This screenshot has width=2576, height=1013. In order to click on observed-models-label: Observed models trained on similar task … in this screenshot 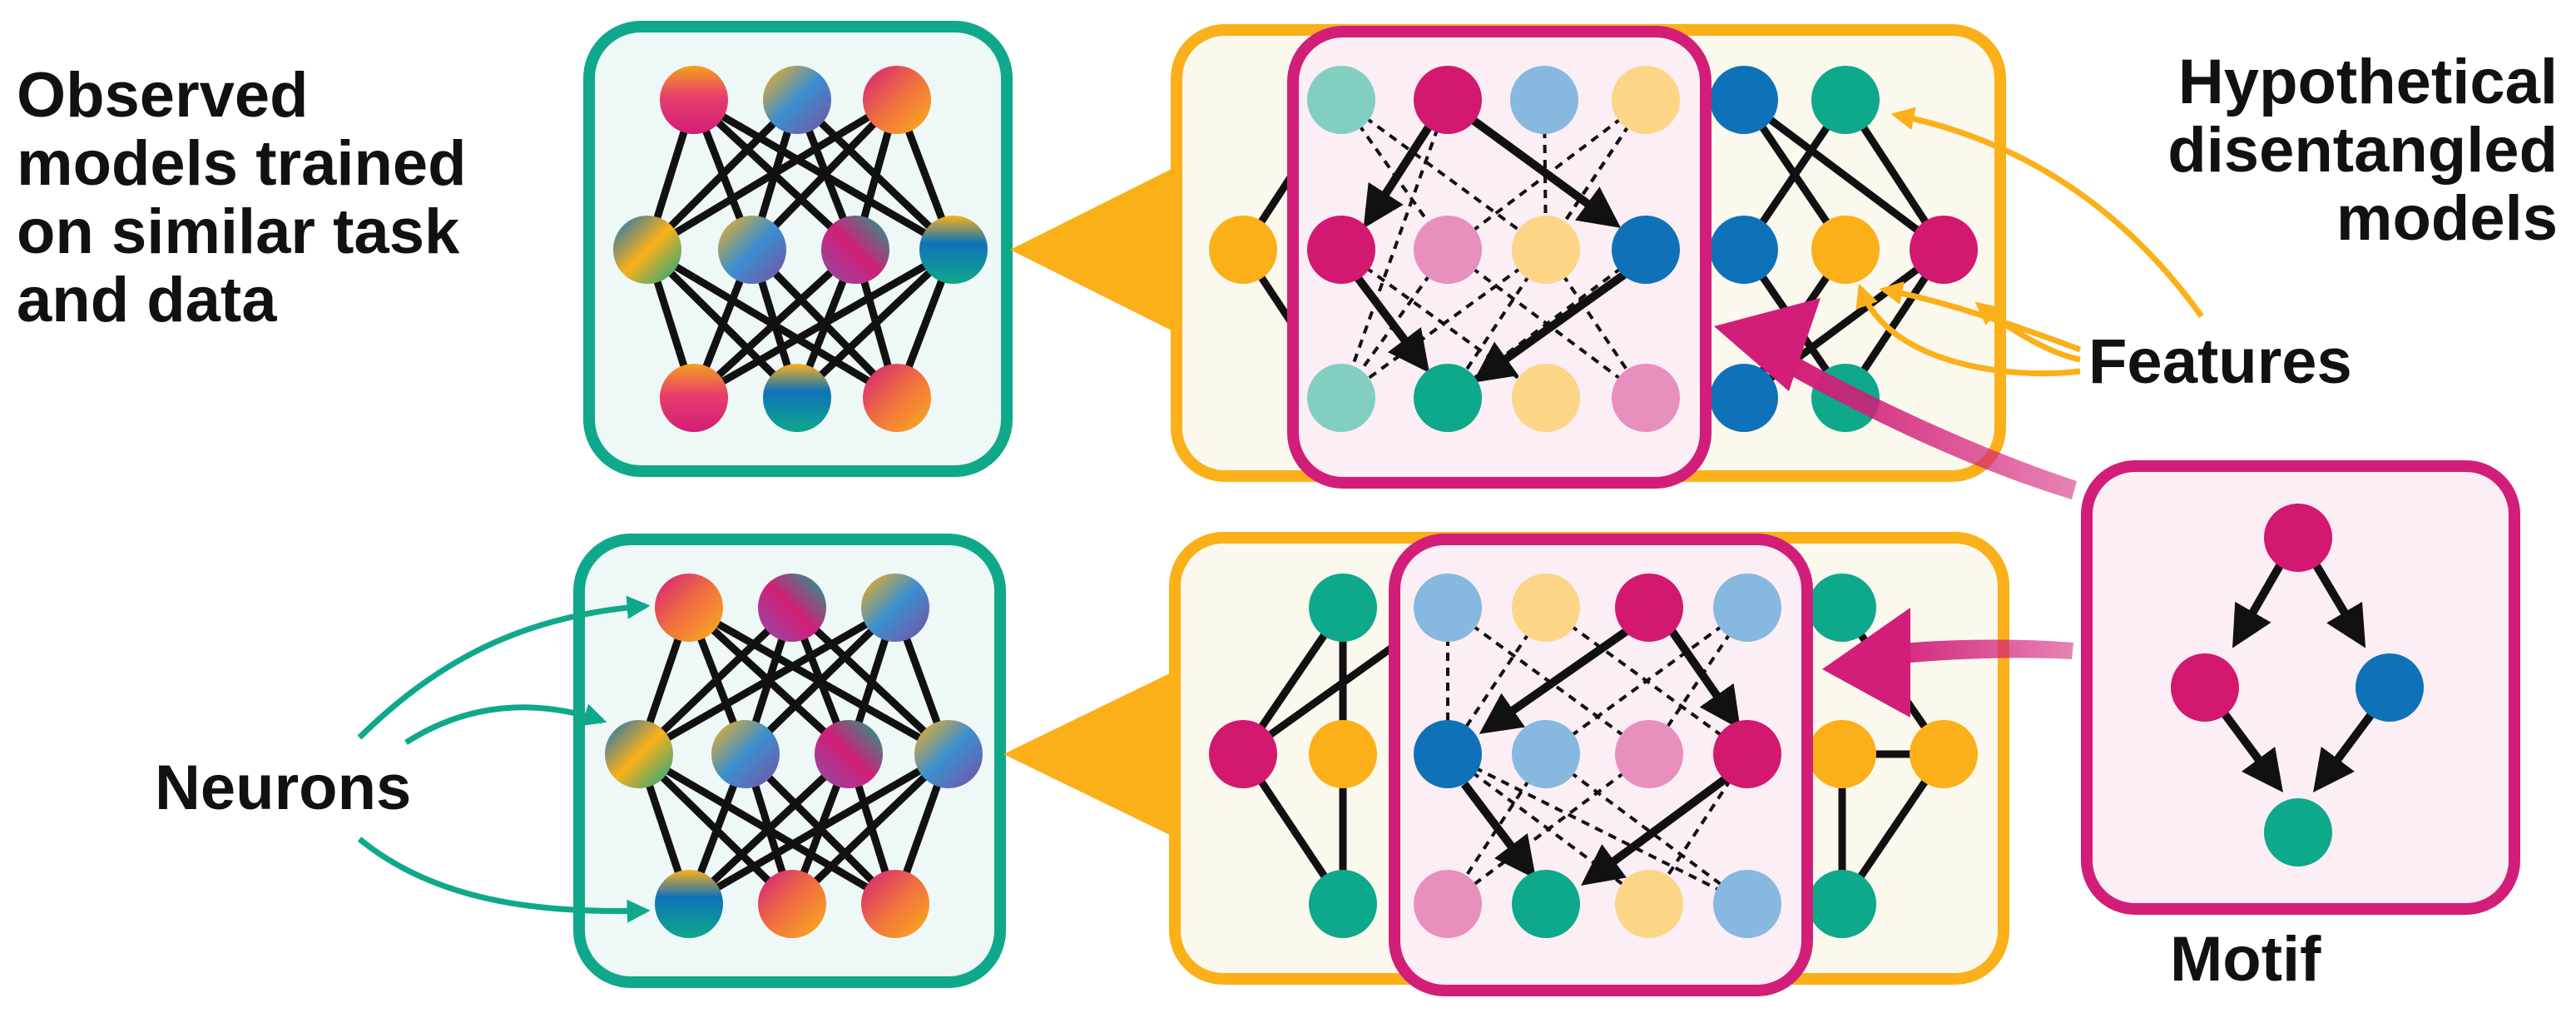, I will do `click(242, 198)`.